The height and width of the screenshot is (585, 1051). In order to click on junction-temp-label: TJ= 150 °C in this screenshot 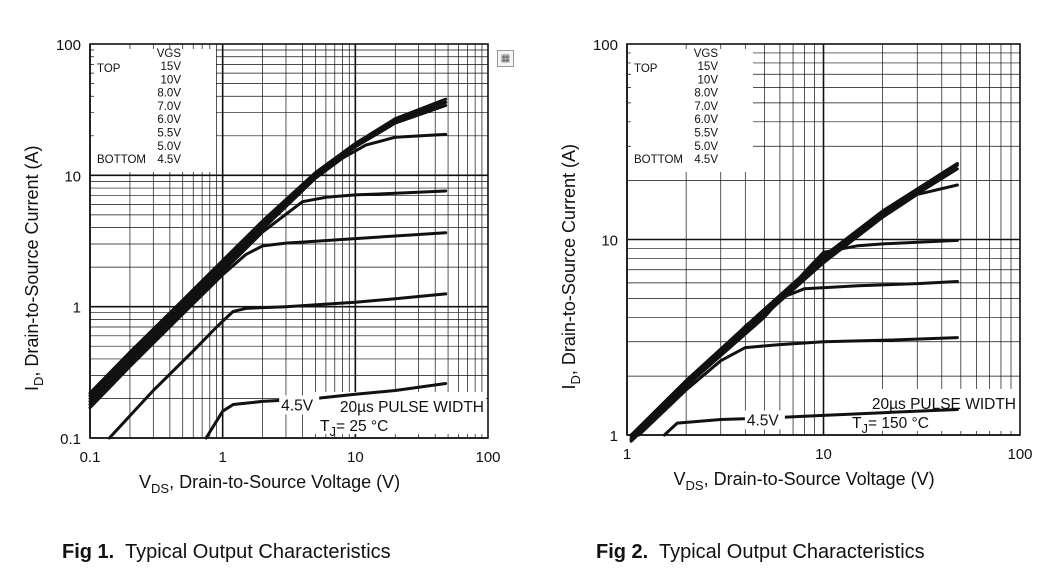, I will do `click(890, 425)`.